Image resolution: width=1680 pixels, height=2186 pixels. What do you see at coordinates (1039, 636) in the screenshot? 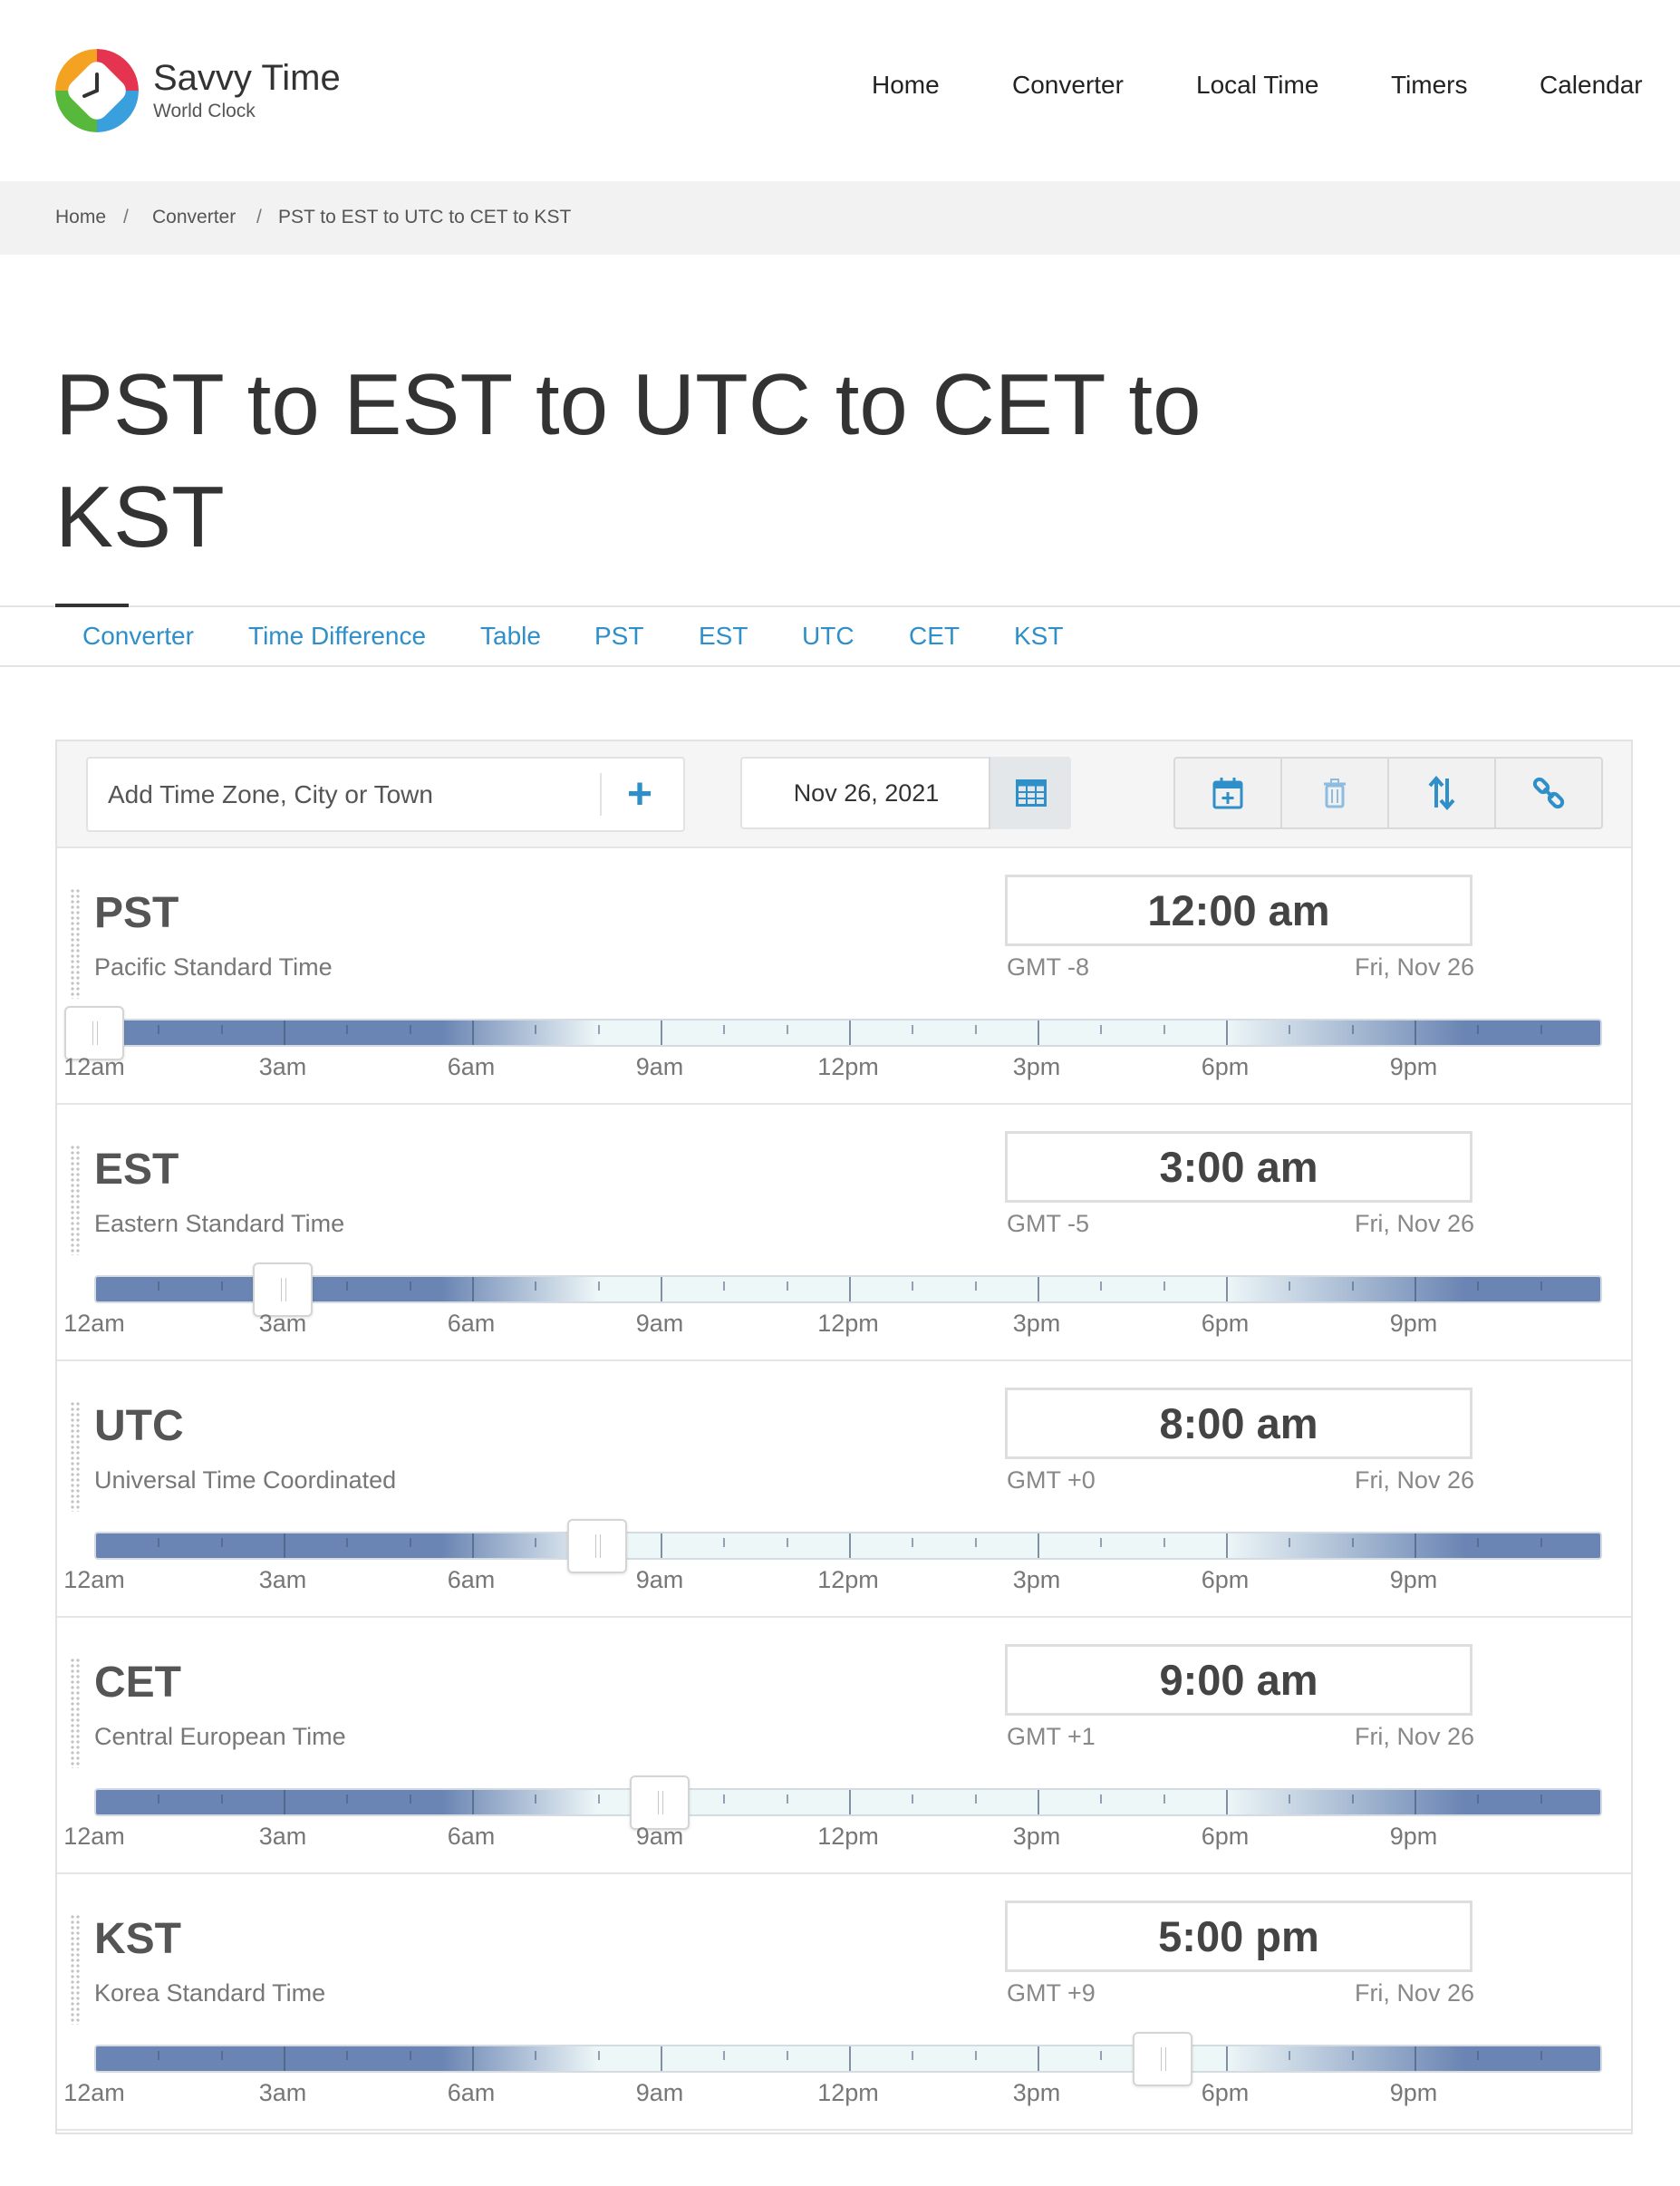
I see `tab-kst: KST` at bounding box center [1039, 636].